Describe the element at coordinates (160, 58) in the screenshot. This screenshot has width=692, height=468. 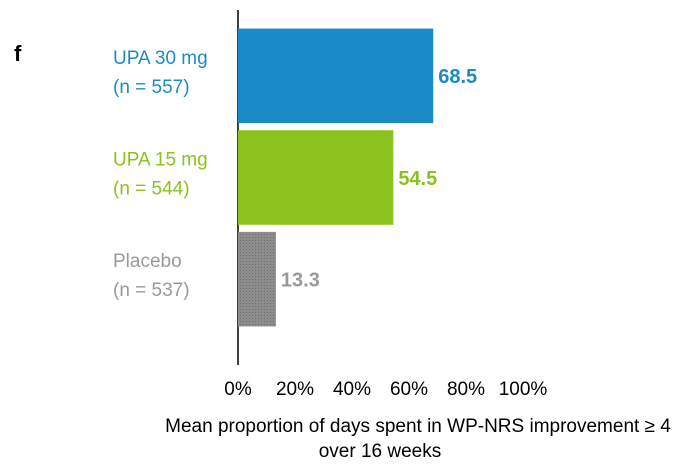
I see `category-label: UPA 30 mg` at that location.